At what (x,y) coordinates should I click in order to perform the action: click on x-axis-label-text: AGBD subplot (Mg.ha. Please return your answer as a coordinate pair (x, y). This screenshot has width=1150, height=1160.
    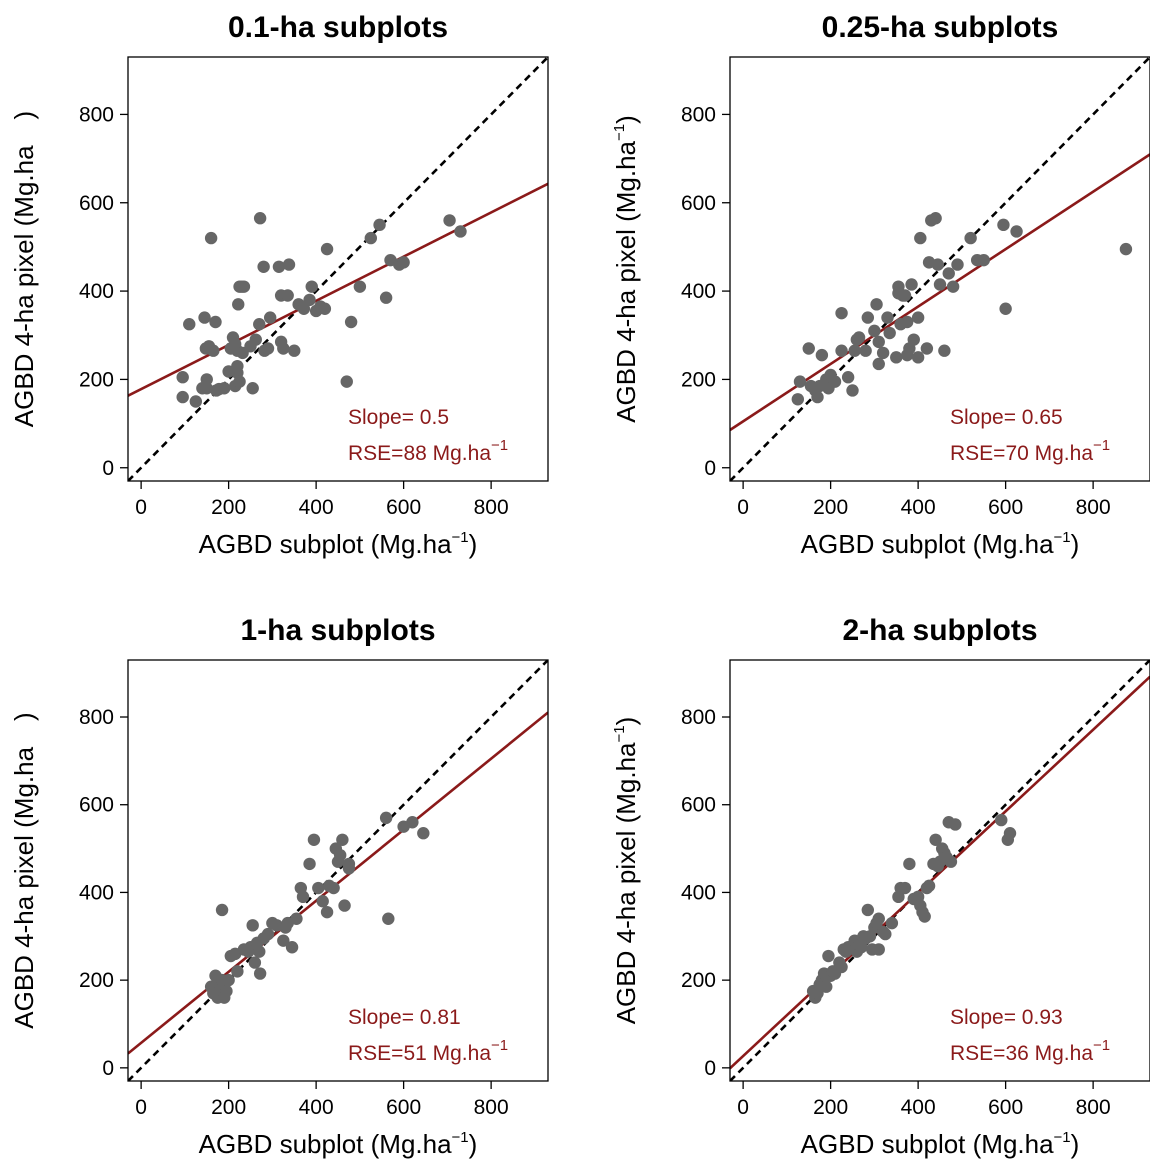
    Looking at the image, I should click on (927, 1144).